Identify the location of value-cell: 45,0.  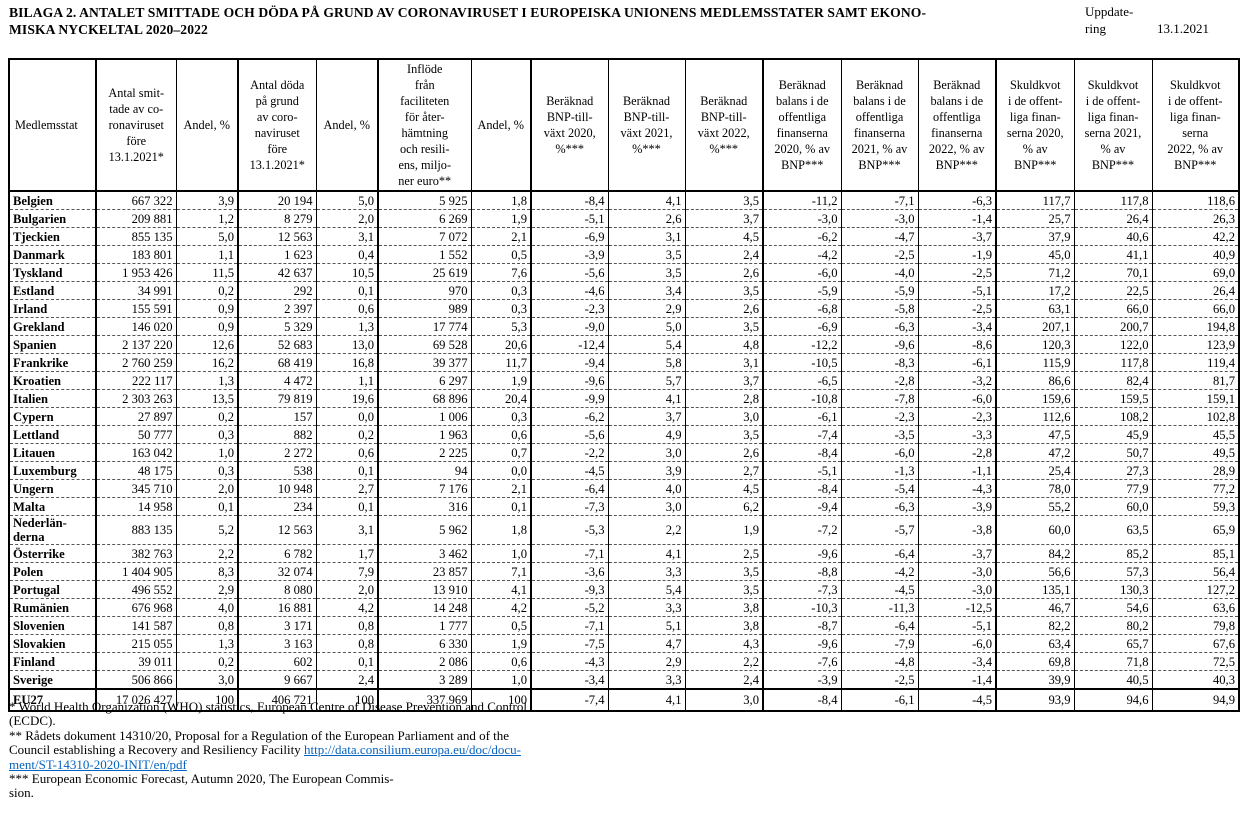
(1034, 254).